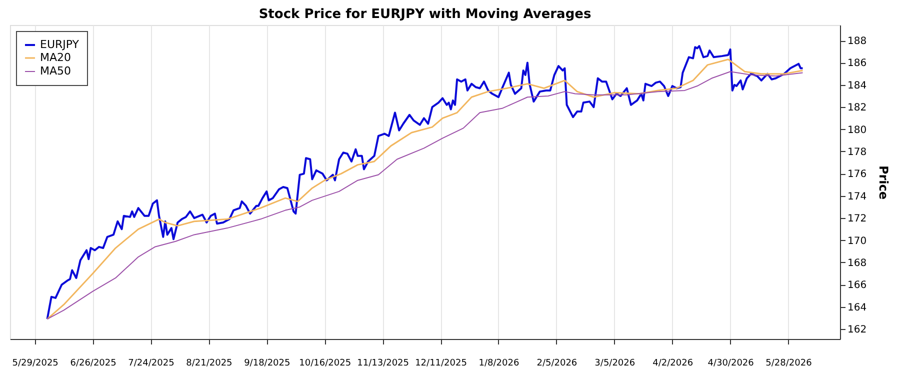  Describe the element at coordinates (857, 241) in the screenshot. I see `y-tick-label: 170` at that location.